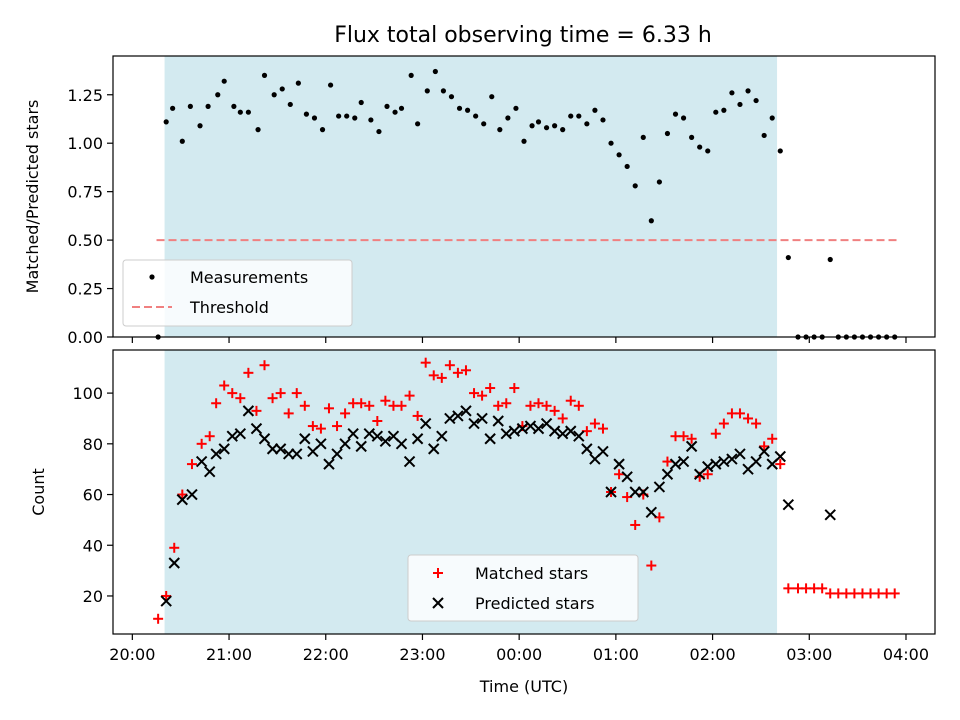 This screenshot has width=960, height=720. What do you see at coordinates (85, 337) in the screenshot?
I see `y-tick-label: 0.00` at bounding box center [85, 337].